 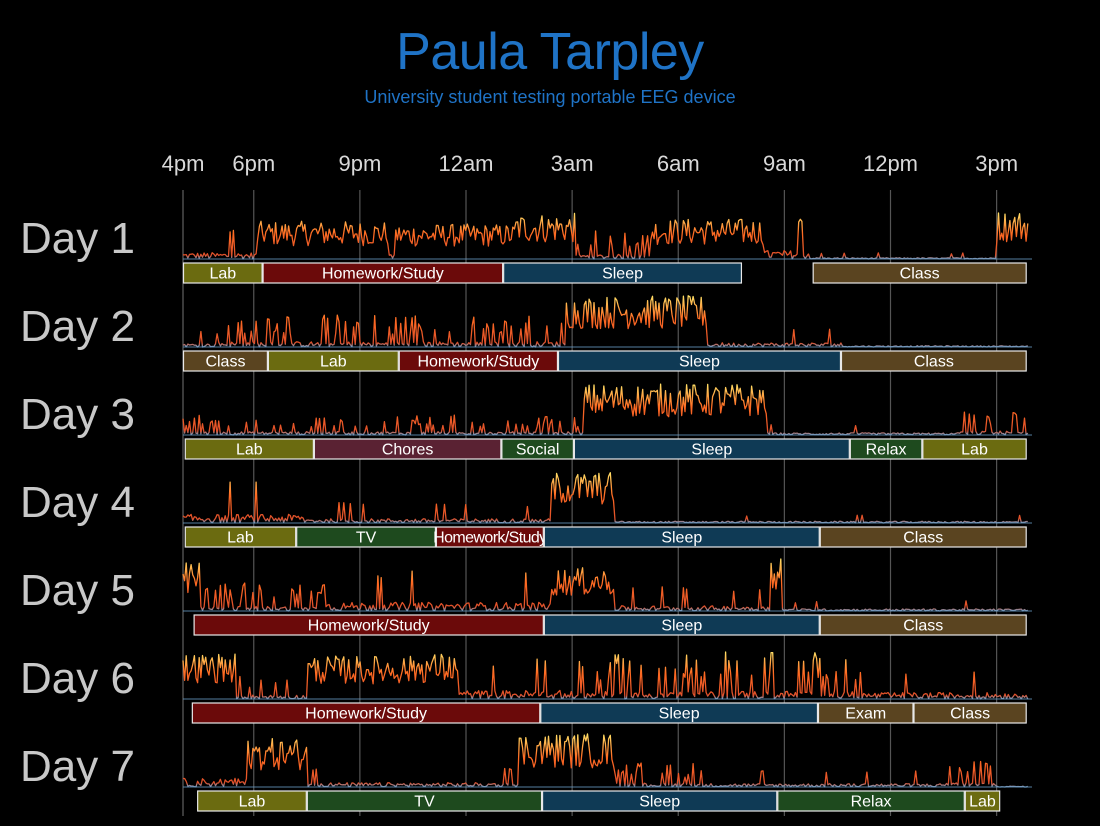 I want to click on day-label: Day 4, so click(x=77, y=502).